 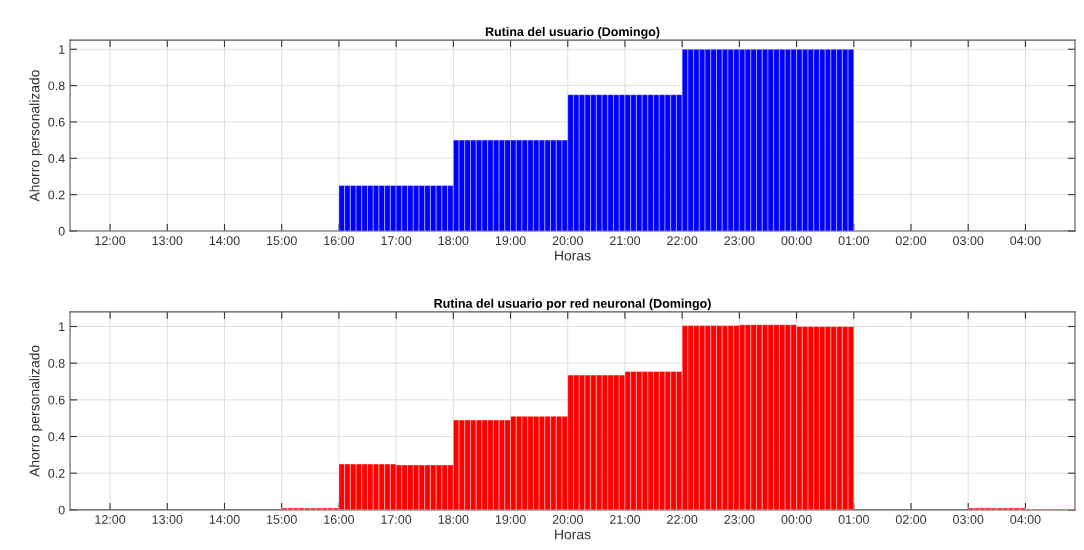 I want to click on chart-title: Rutina del usuario (Domingo), so click(x=572, y=32).